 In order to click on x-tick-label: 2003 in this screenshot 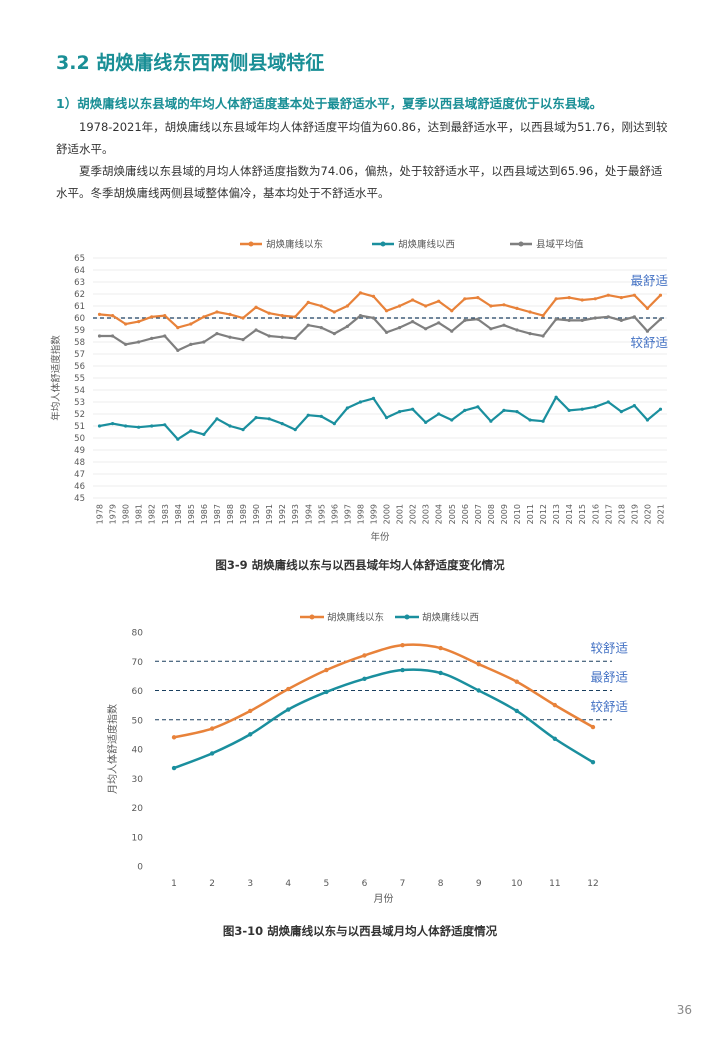, I will do `click(426, 514)`.